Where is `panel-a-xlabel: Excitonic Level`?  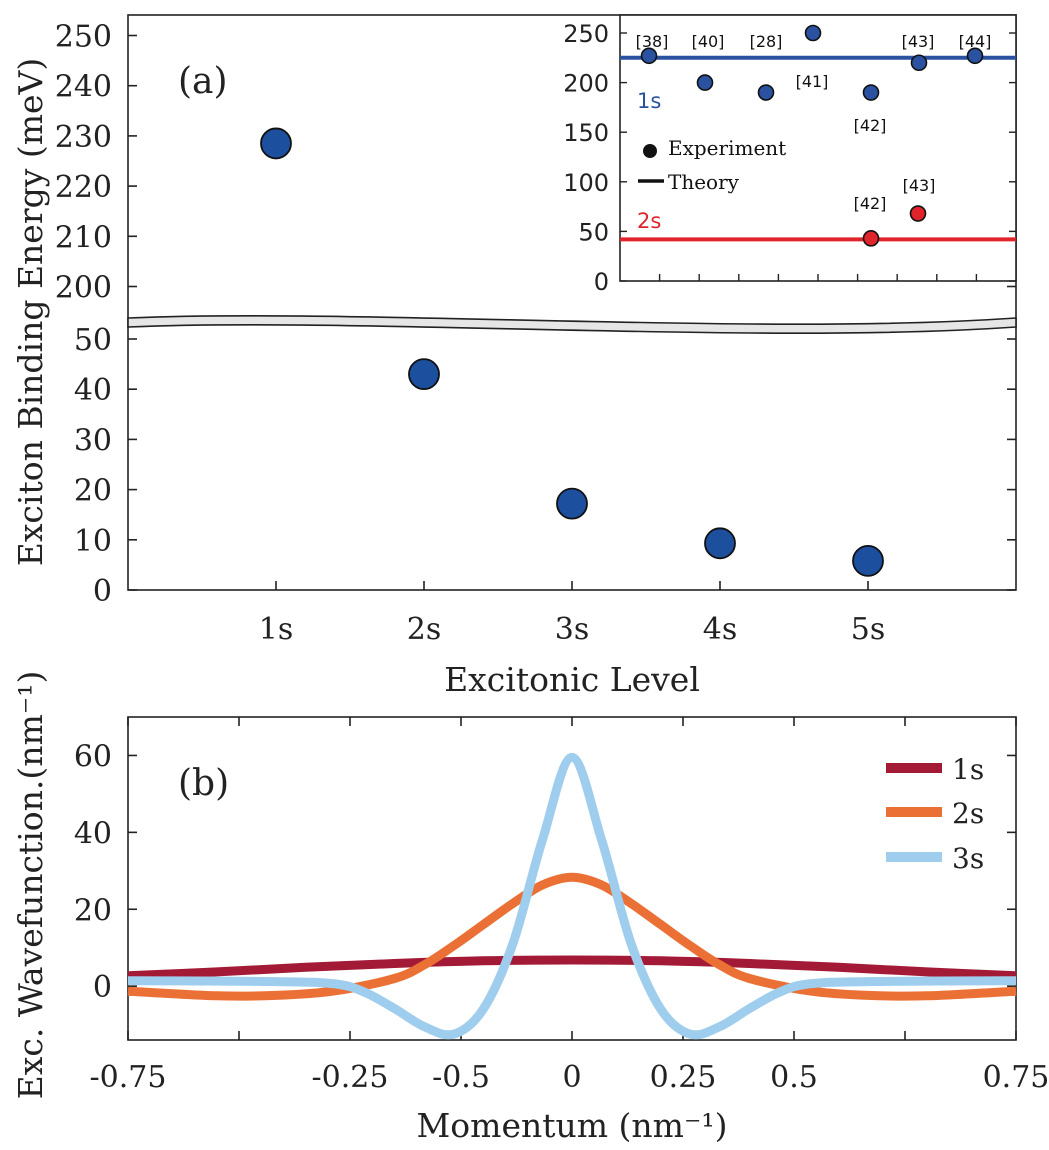 panel-a-xlabel: Excitonic Level is located at coordinates (572, 679).